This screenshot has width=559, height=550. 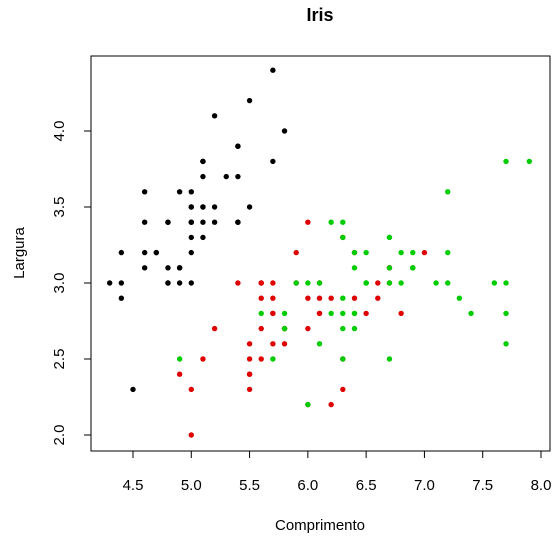 What do you see at coordinates (337, 472) in the screenshot?
I see `x-axis: 4.5 5.0 5.5 6.0 6.5 7.0 7.5 8.0` at bounding box center [337, 472].